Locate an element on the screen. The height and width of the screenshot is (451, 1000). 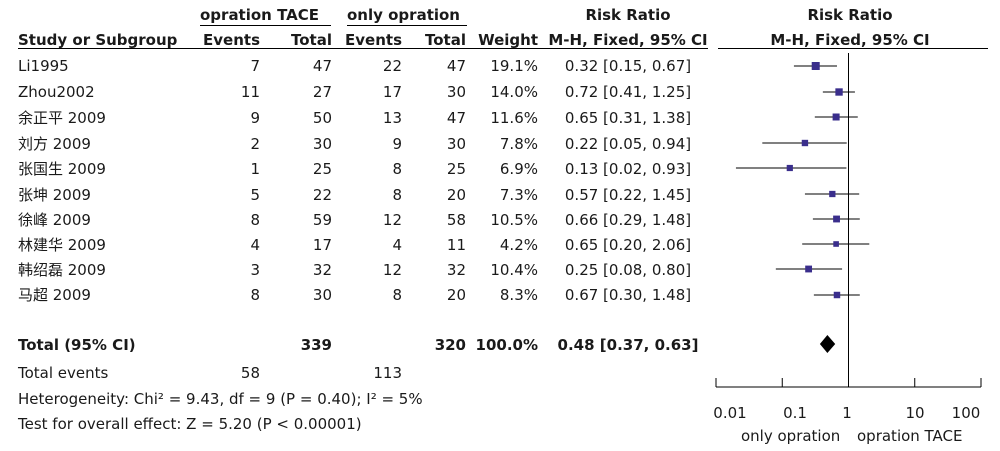
table-header-rule is located at coordinates (363, 48).